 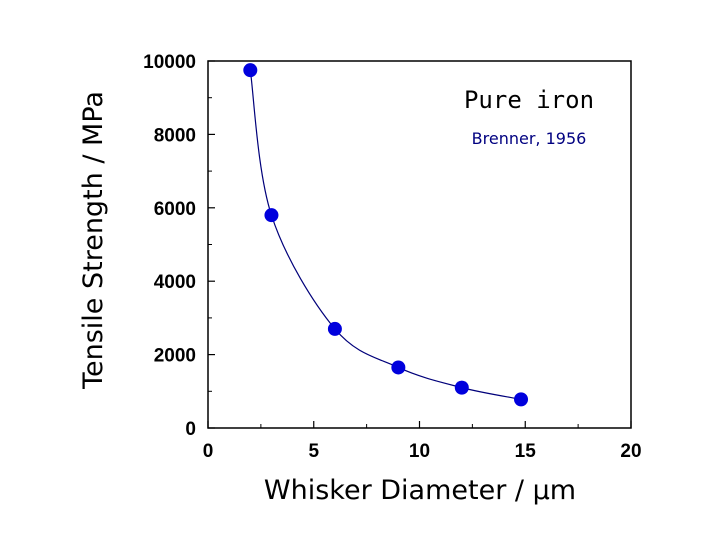 I want to click on x-axis-ticks: 0 5 10 15 20, so click(x=422, y=441).